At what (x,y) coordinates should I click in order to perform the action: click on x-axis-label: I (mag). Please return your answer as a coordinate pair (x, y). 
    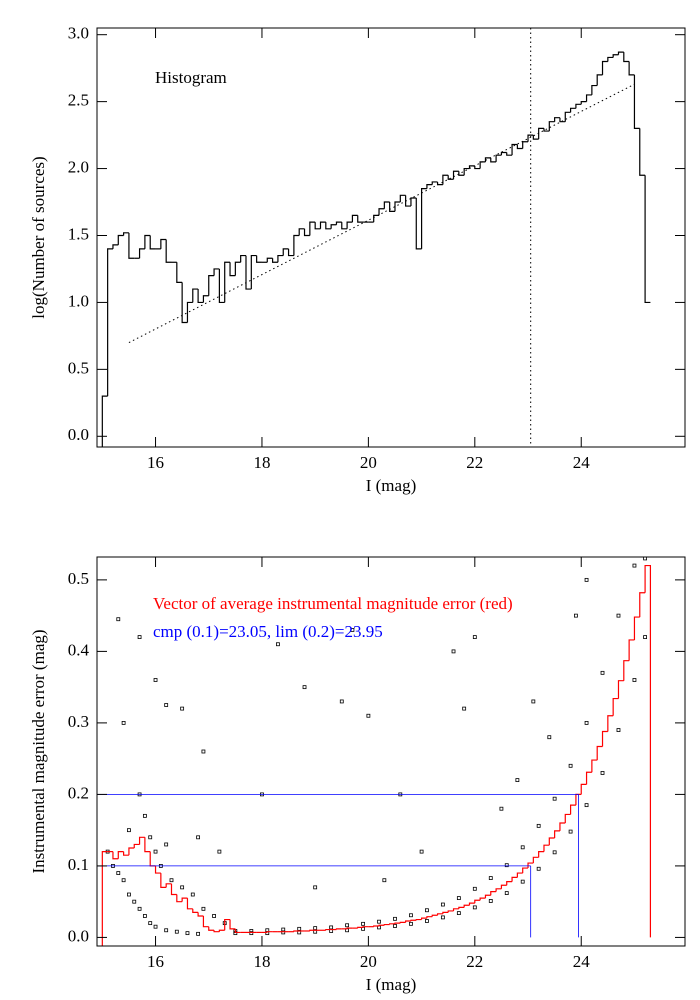
    Looking at the image, I should click on (391, 984).